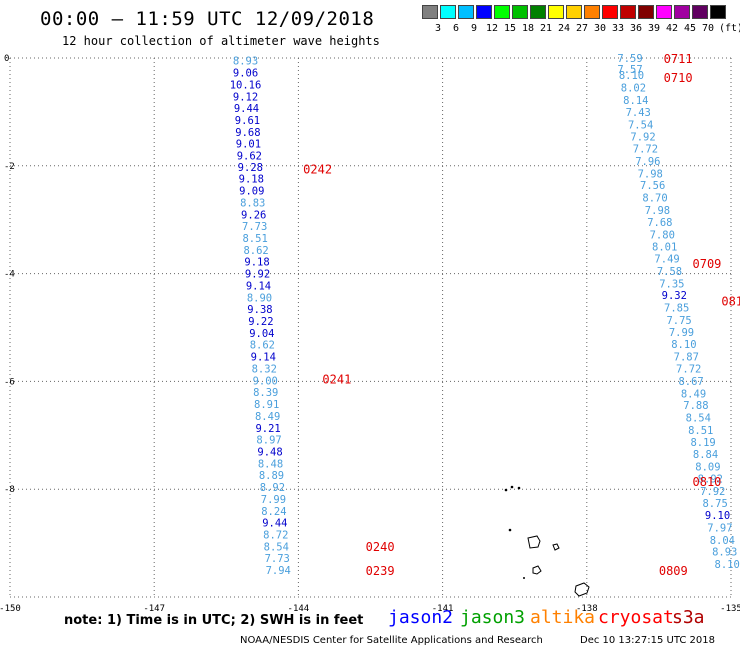 The height and width of the screenshot is (650, 740). Describe the element at coordinates (693, 394) in the screenshot. I see `wave-height-value: 8.49` at that location.